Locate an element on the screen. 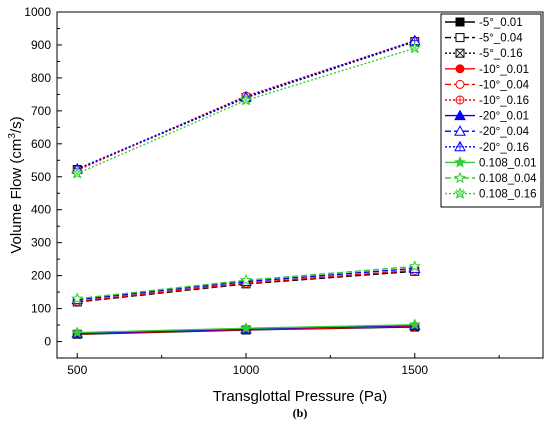 The width and height of the screenshot is (550, 423). figure-caption: (b) is located at coordinates (300, 413).